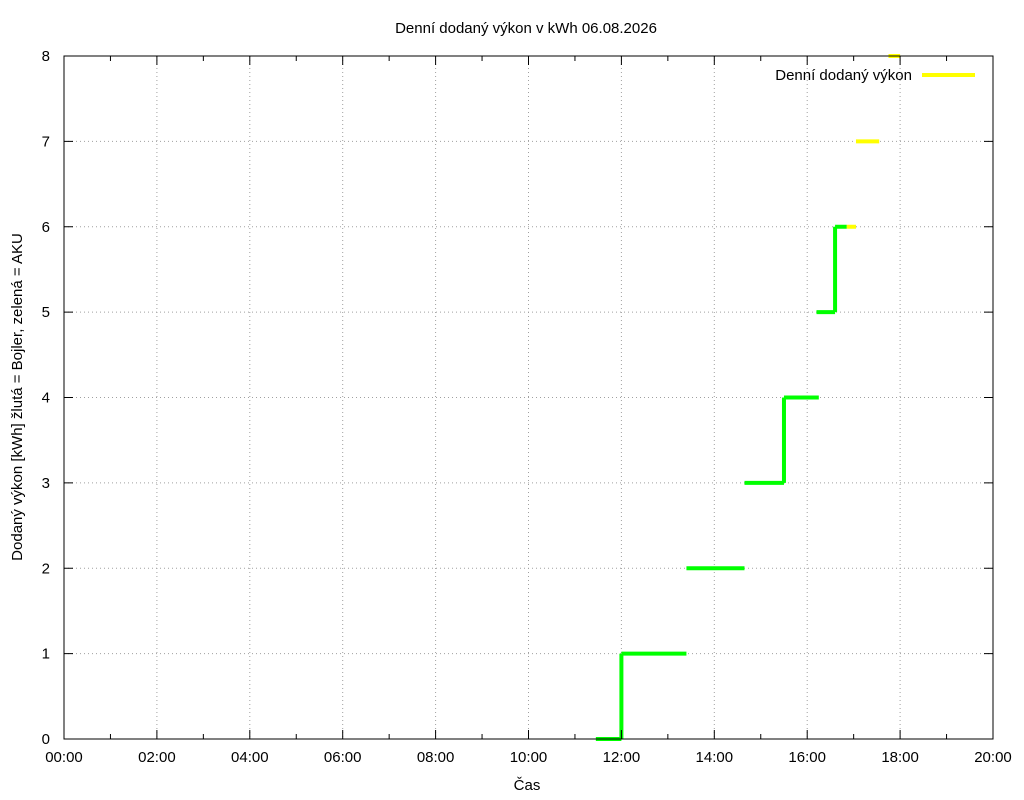  I want to click on x-tick-label: 00:00, so click(64, 757).